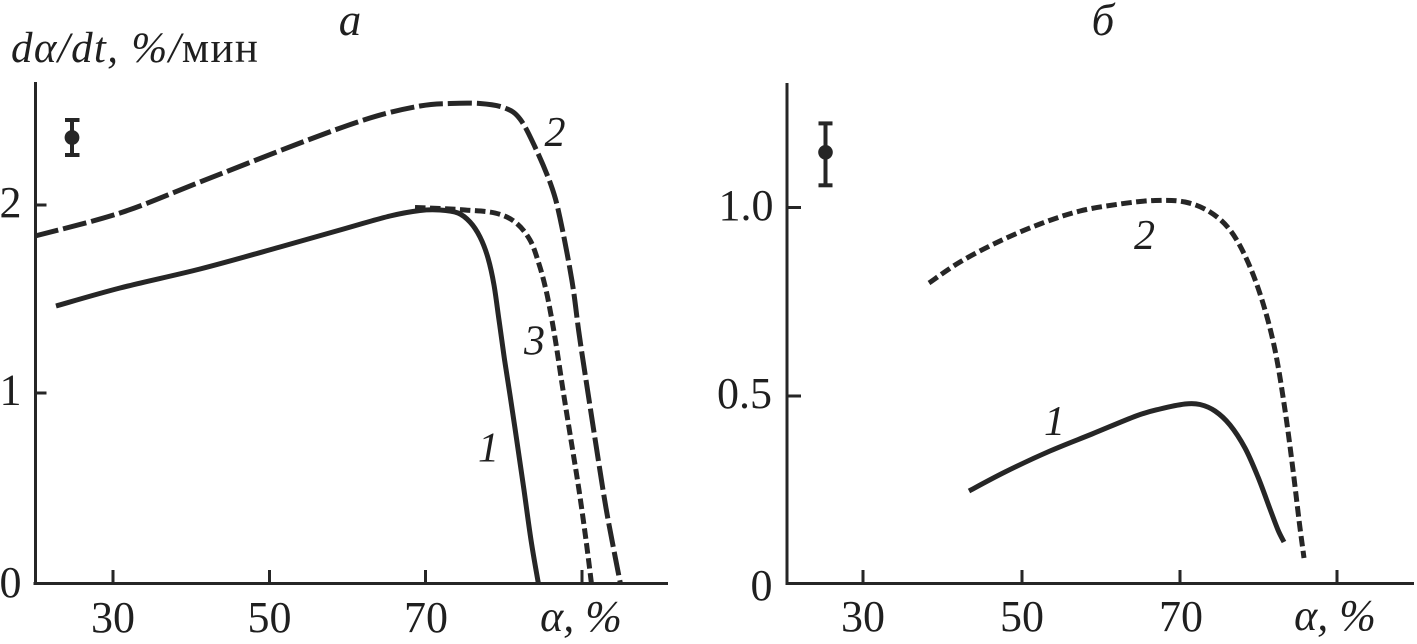  What do you see at coordinates (746, 205) in the screenshot?
I see `svg-text: 1.0` at bounding box center [746, 205].